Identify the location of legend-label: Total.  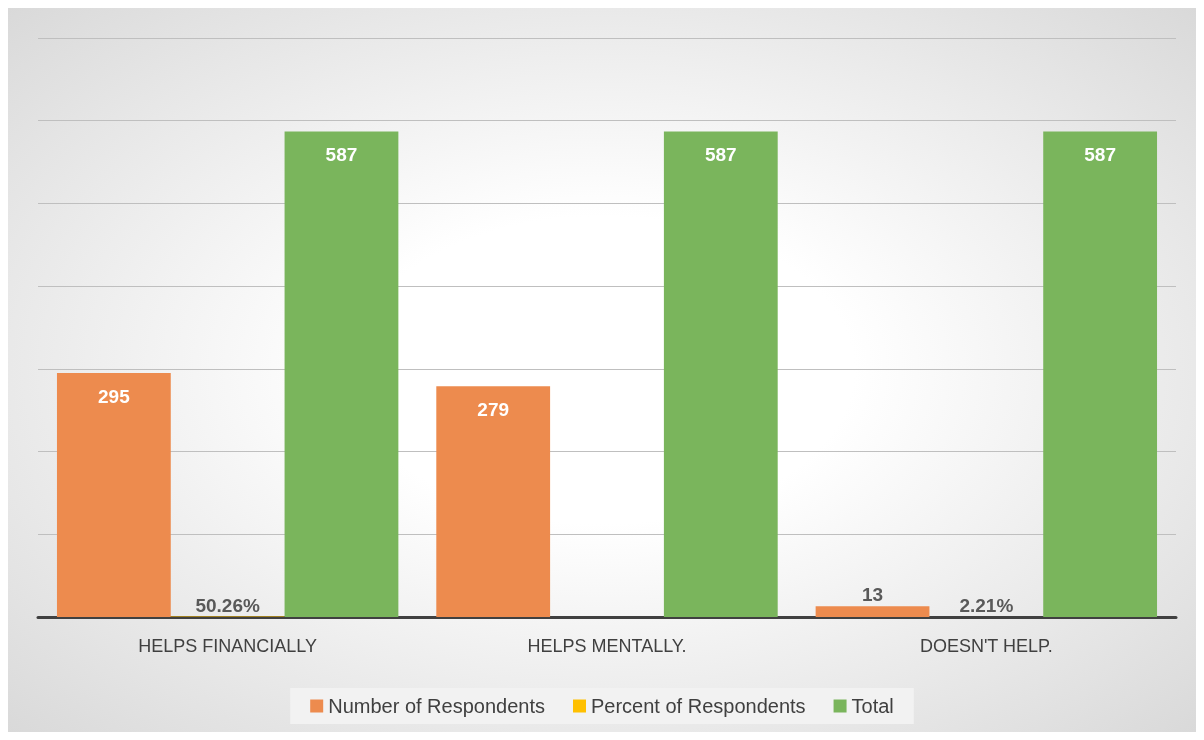
(872, 706).